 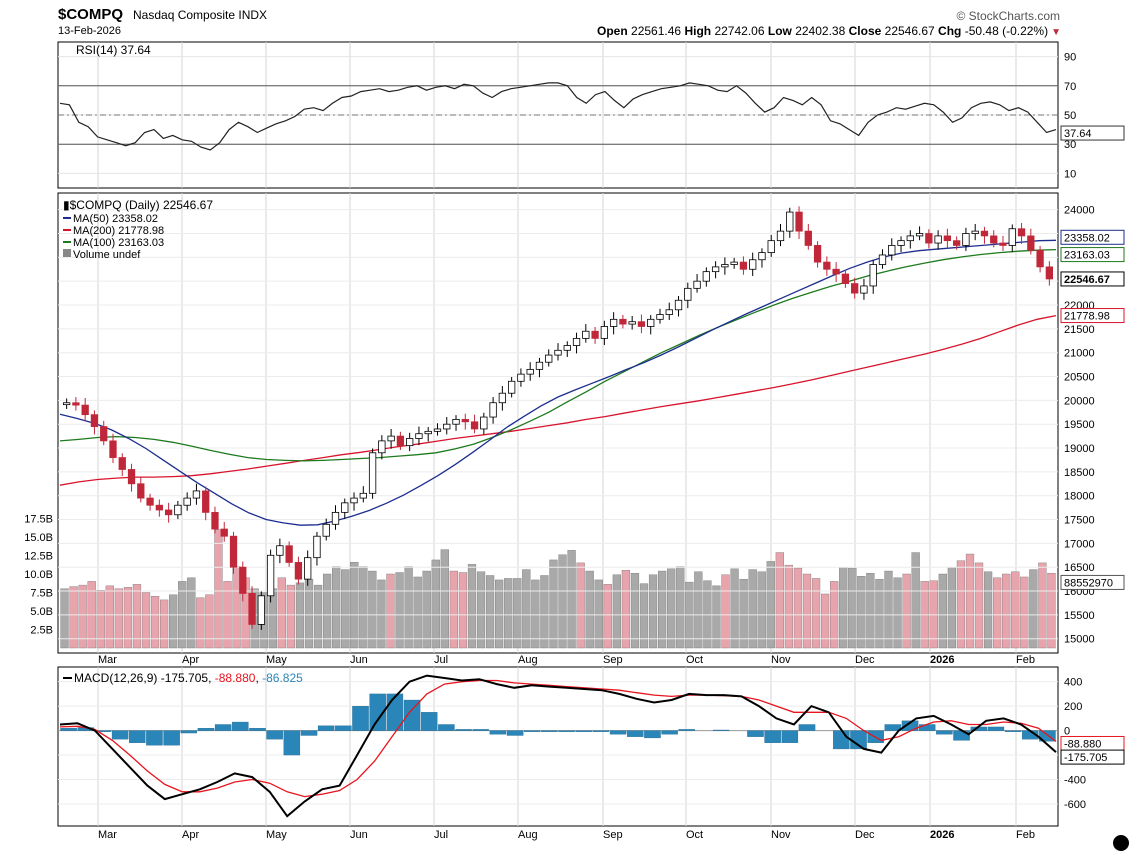 I want to click on chg-value: -50.48 (-0.22%), so click(x=1006, y=31).